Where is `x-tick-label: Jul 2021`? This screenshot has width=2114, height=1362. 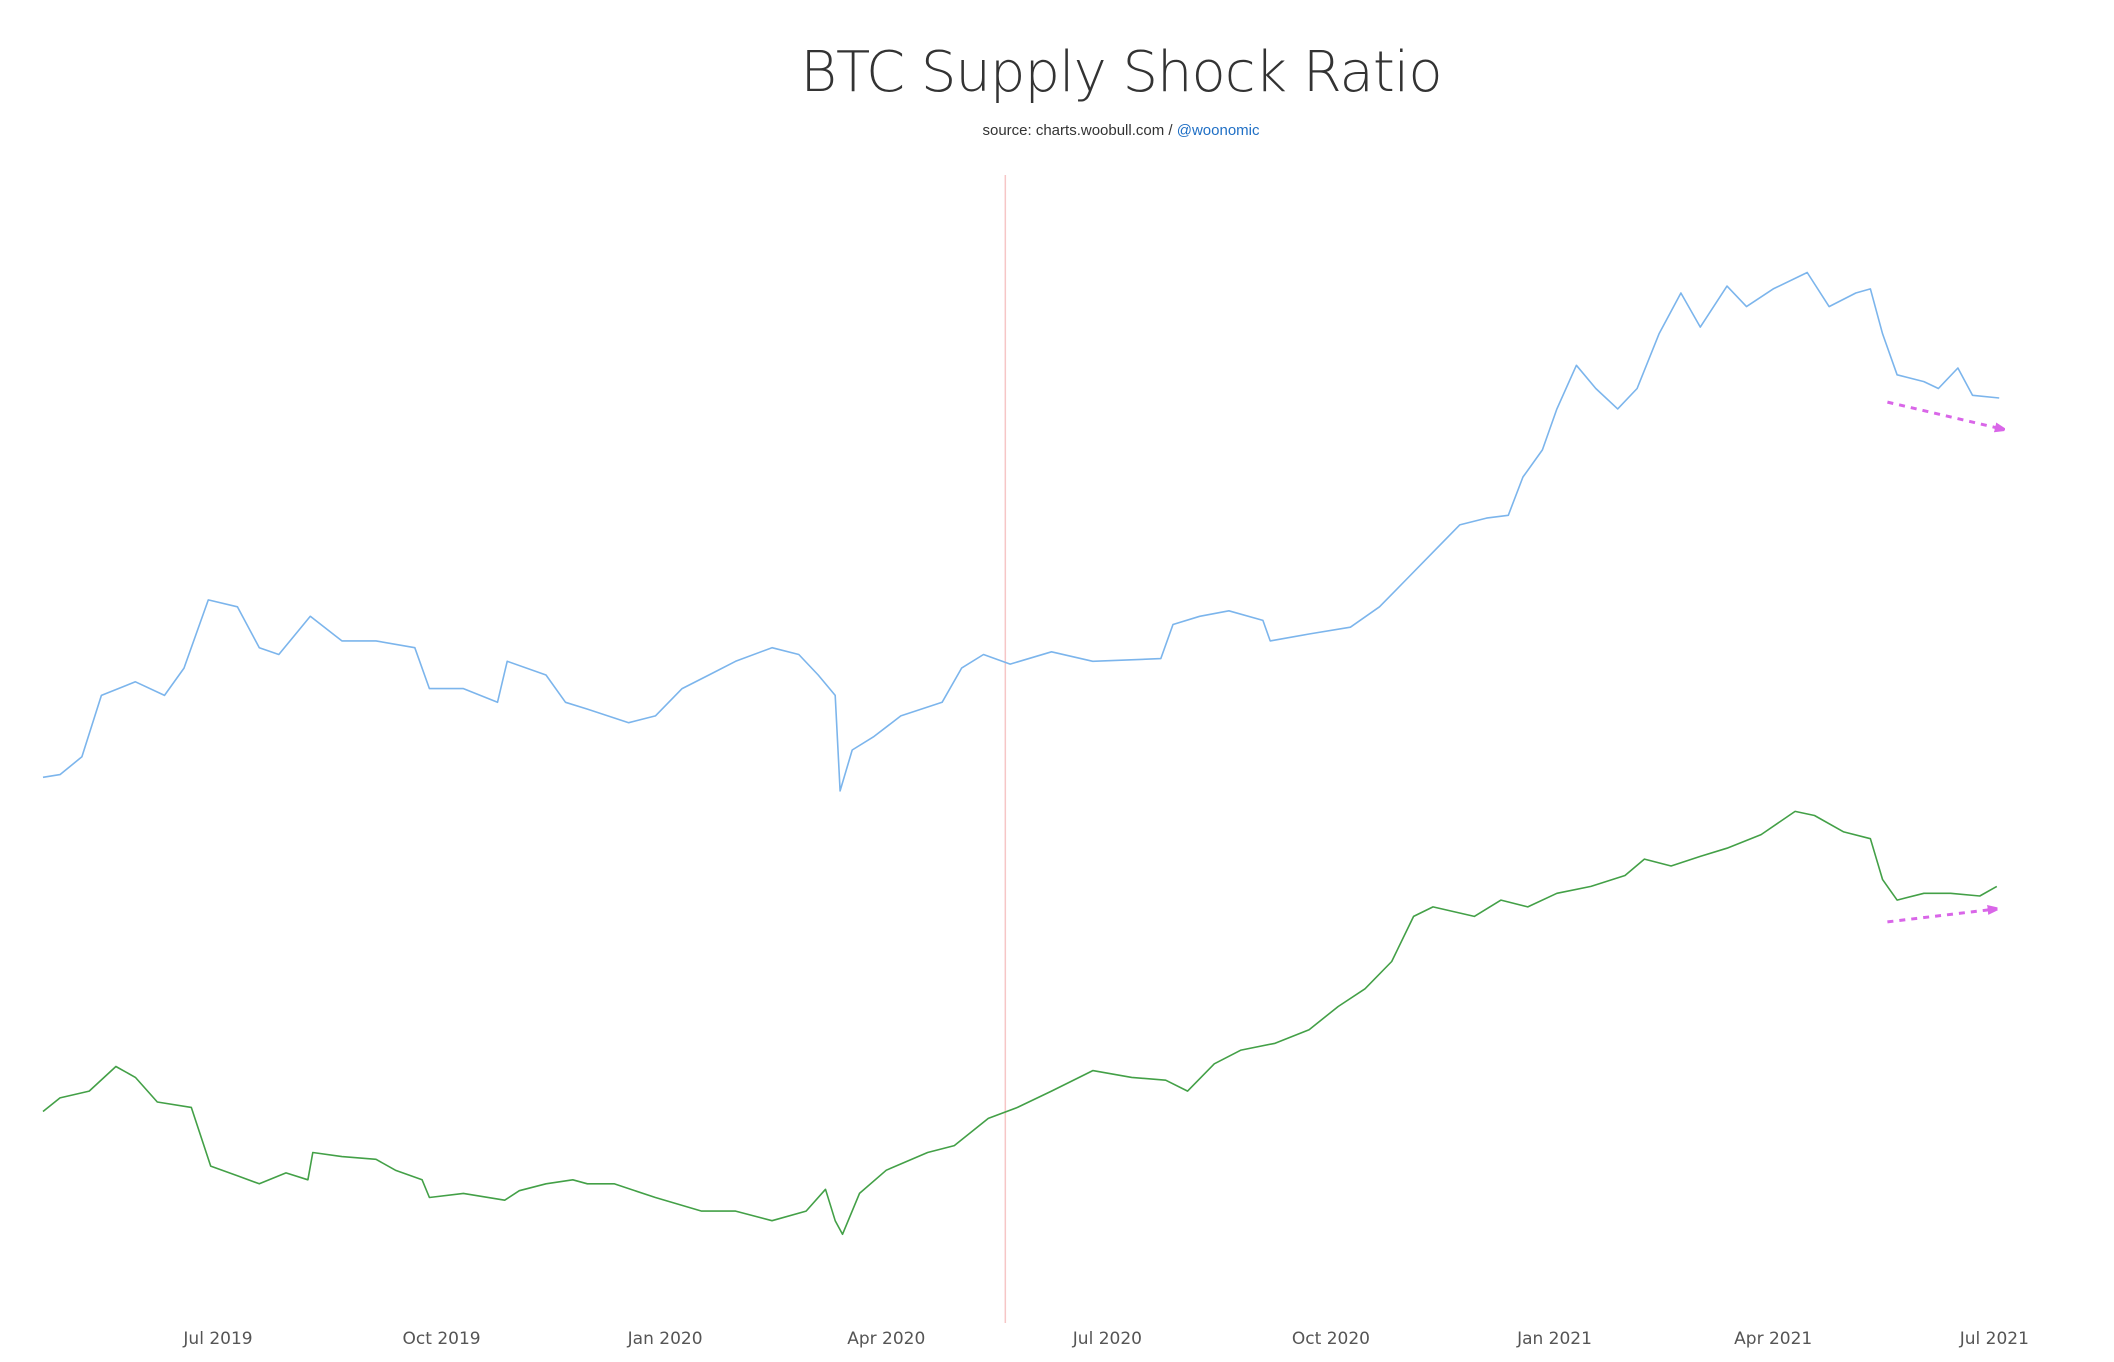 x-tick-label: Jul 2021 is located at coordinates (1994, 1339).